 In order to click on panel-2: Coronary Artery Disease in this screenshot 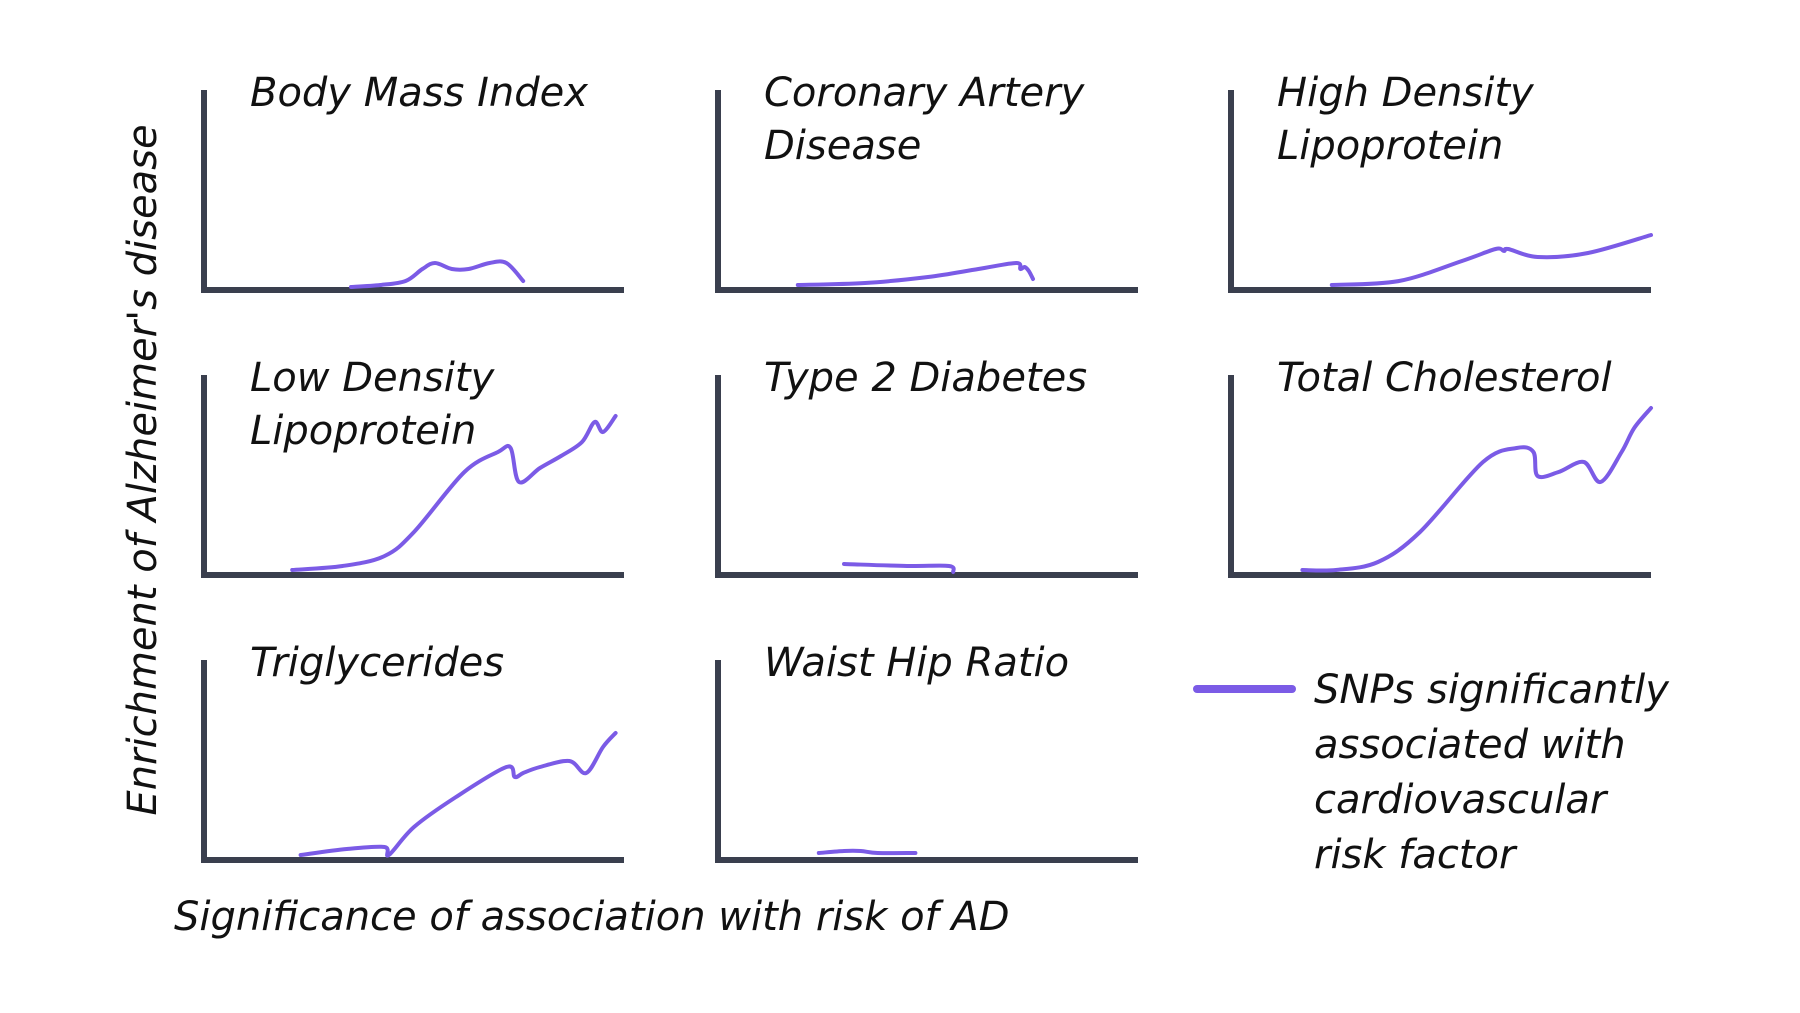, I will do `click(926, 181)`.